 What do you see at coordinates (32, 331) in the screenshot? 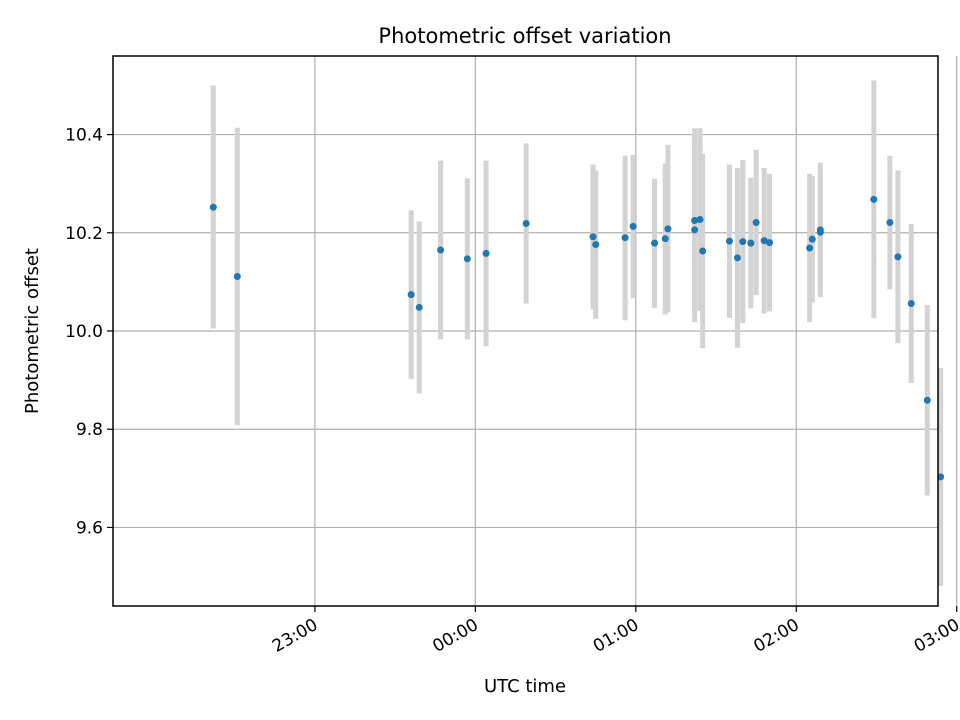
I see `y-axis-label: Photometric offset` at bounding box center [32, 331].